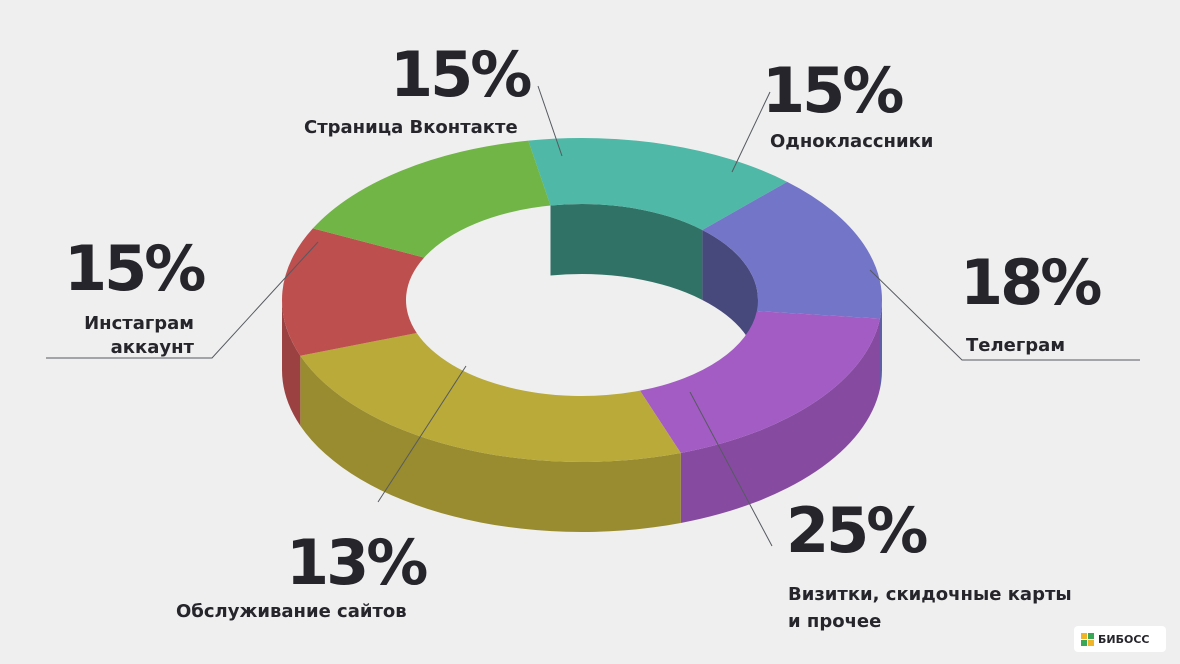  Describe the element at coordinates (291, 611) in the screenshot. I see `label-sites: Обслуживание сайтов` at that location.